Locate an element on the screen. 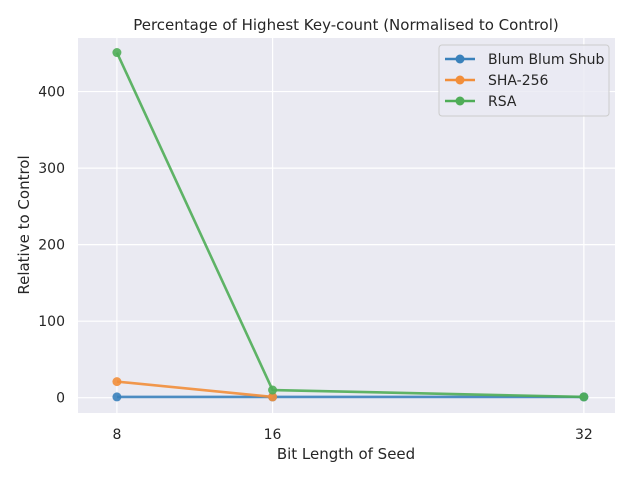 This screenshot has height=480, width=640. y-tick-labels: 0 100 200 300 400 is located at coordinates (51, 246).